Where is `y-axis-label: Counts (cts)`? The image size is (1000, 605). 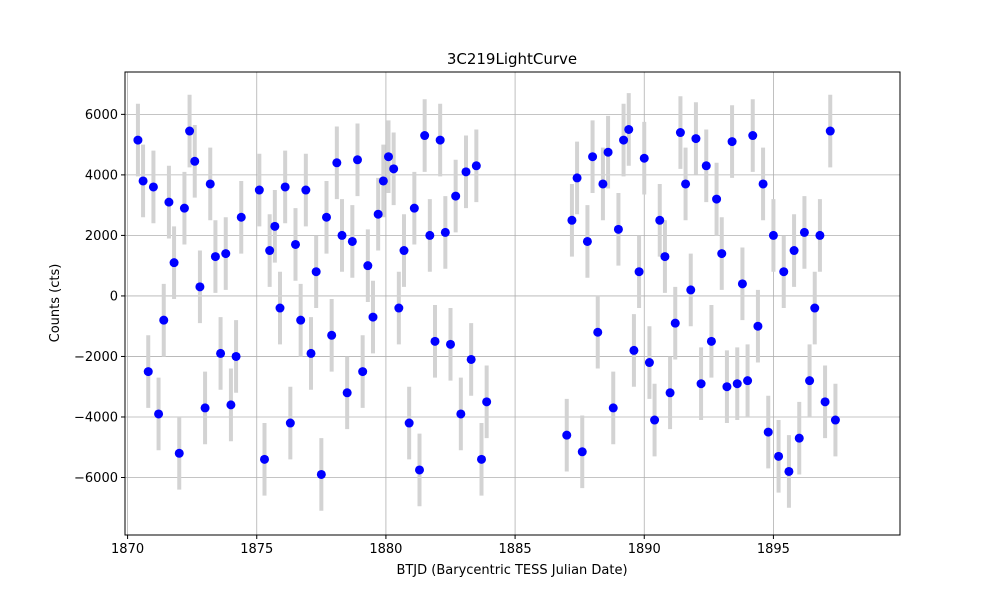 y-axis-label: Counts (cts) is located at coordinates (55, 303).